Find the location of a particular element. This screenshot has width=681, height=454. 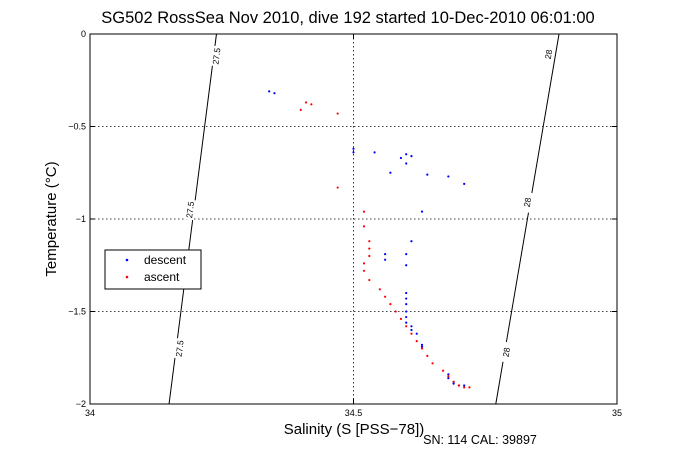

y-axis-label: Temperature (°C) is located at coordinates (51, 218).